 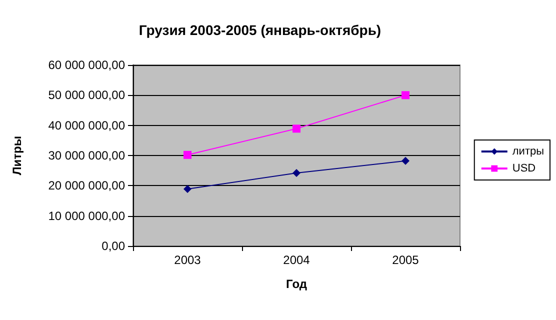 What do you see at coordinates (87, 95) in the screenshot?
I see `y-tick-label: 50 000 000,00` at bounding box center [87, 95].